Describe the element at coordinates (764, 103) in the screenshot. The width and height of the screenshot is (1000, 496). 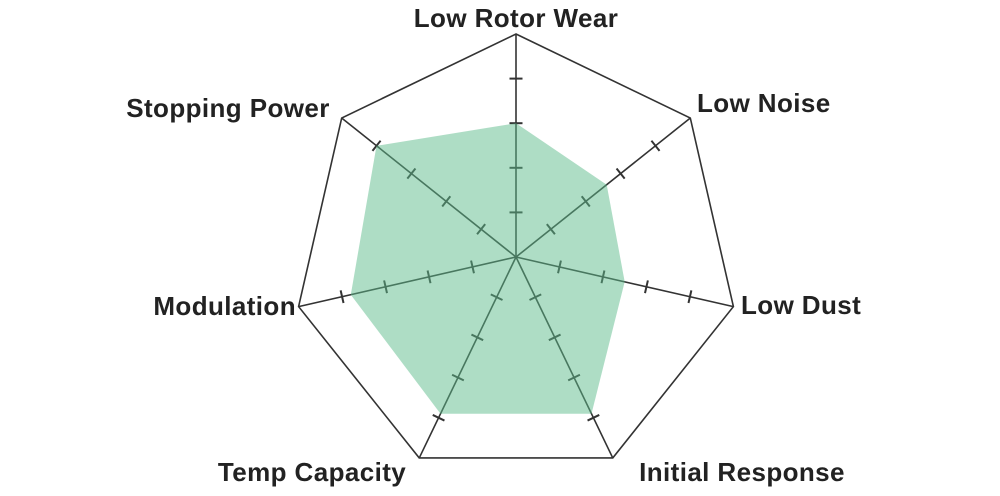
I see `axis-label-low-noise: Low Noise` at that location.